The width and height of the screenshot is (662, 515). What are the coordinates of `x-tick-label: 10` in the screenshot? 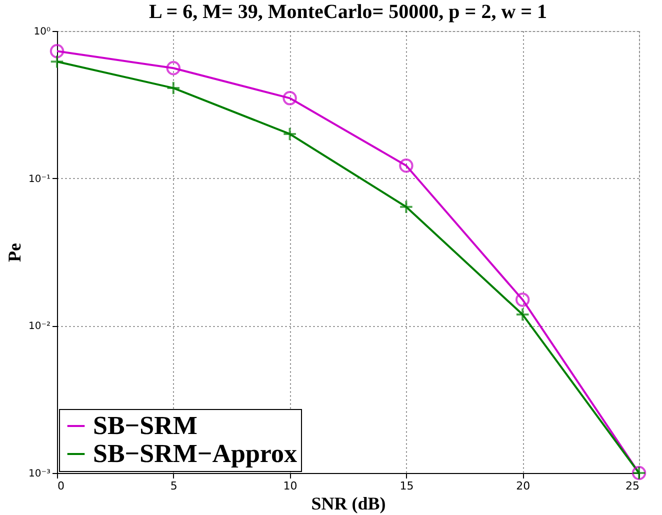 It's located at (290, 486).